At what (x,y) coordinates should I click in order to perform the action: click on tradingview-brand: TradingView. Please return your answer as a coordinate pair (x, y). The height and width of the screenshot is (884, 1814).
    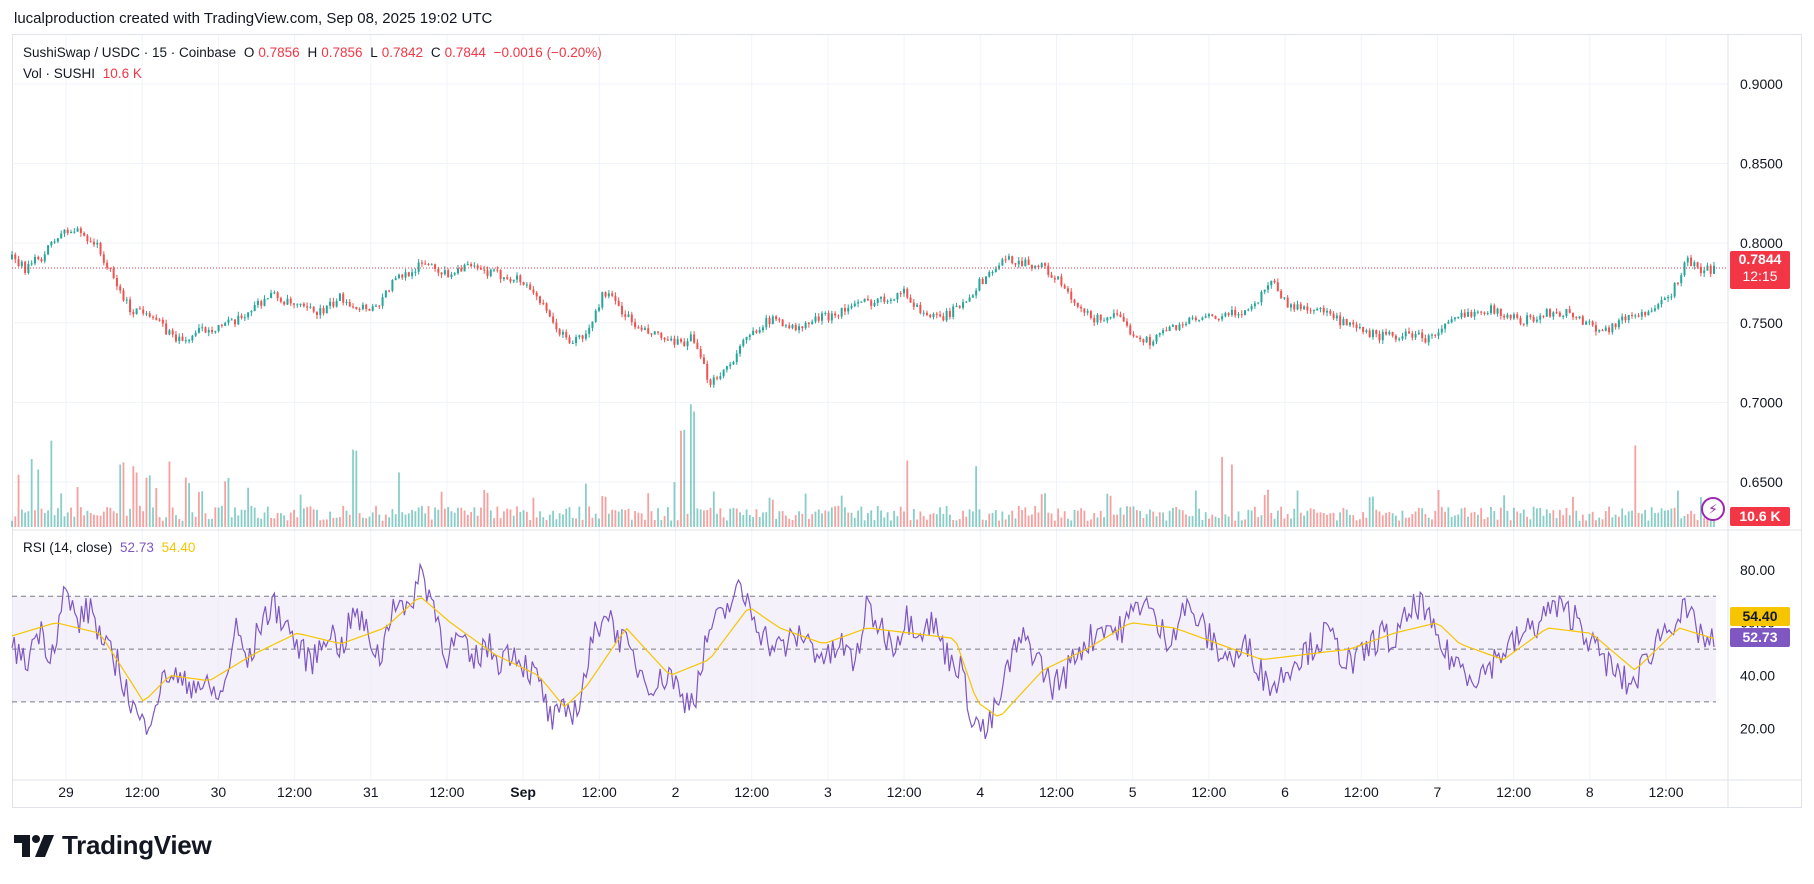
    Looking at the image, I should click on (113, 845).